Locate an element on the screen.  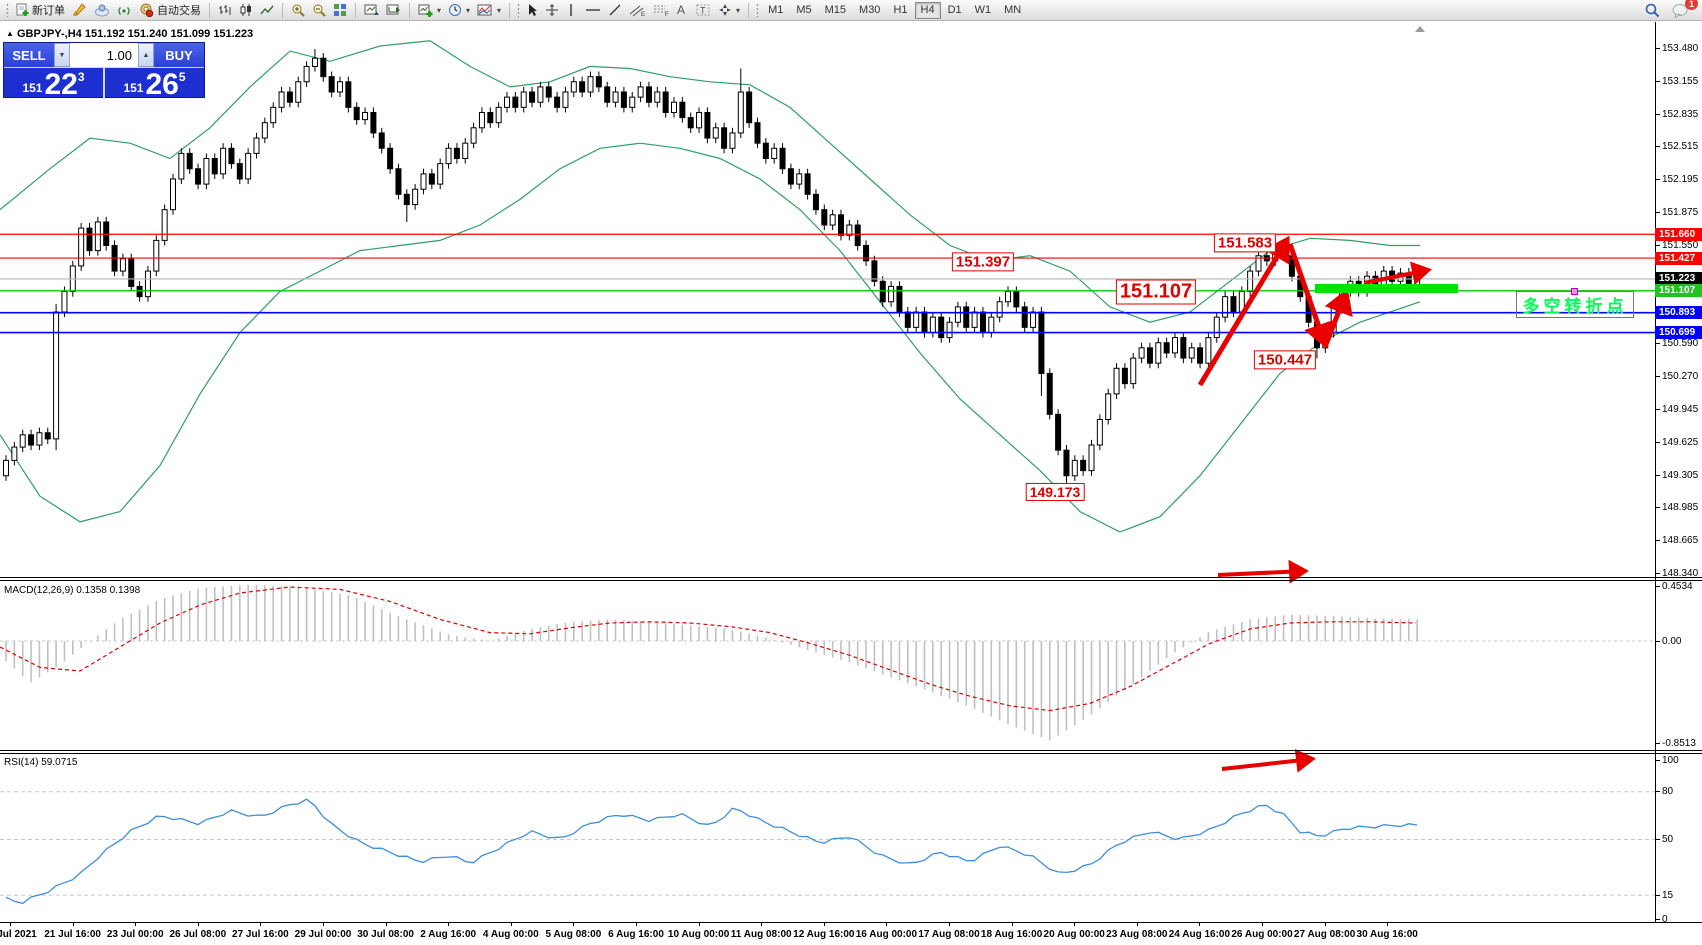
timeframe-button-h4: H4 is located at coordinates (927, 10).